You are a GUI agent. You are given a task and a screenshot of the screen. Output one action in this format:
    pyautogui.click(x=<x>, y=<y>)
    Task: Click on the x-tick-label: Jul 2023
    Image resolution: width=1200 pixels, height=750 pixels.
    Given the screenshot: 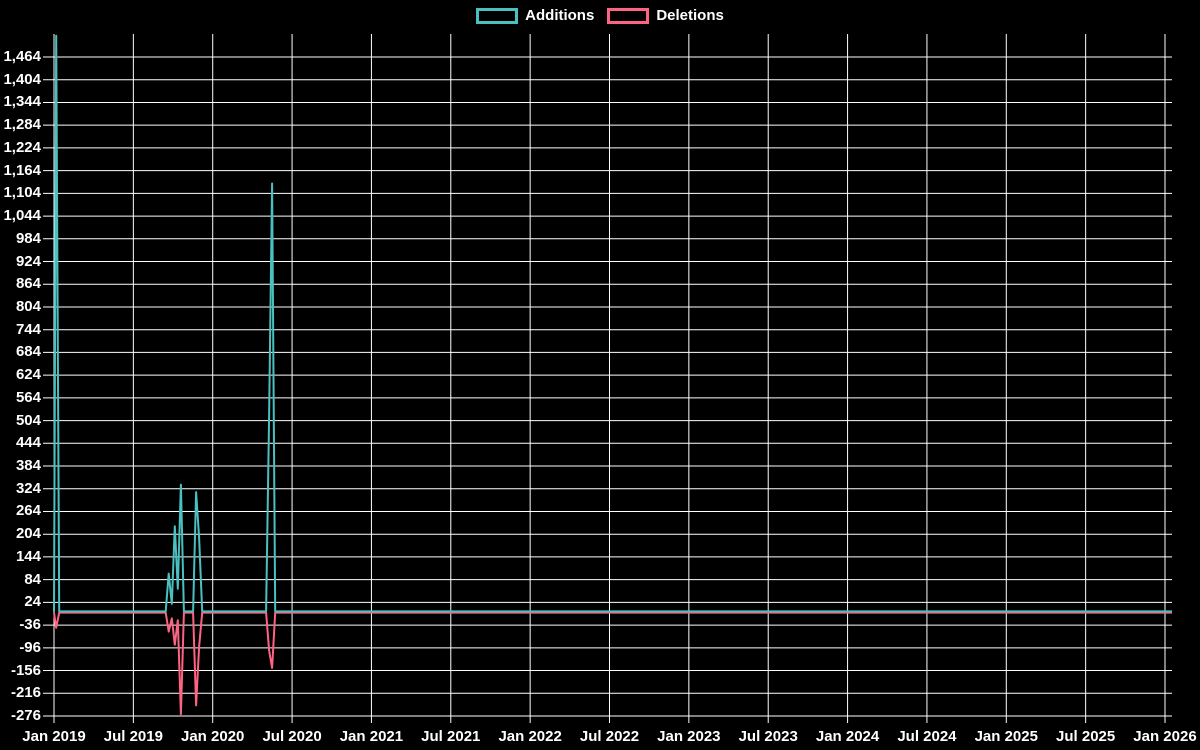 What is the action you would take?
    pyautogui.click(x=768, y=736)
    